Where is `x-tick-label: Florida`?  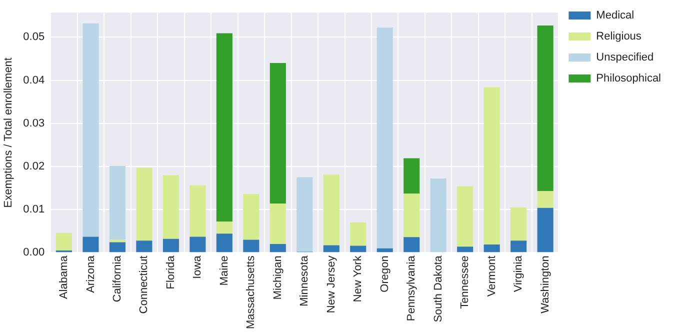
x-tick-label: Florida is located at coordinates (170, 272).